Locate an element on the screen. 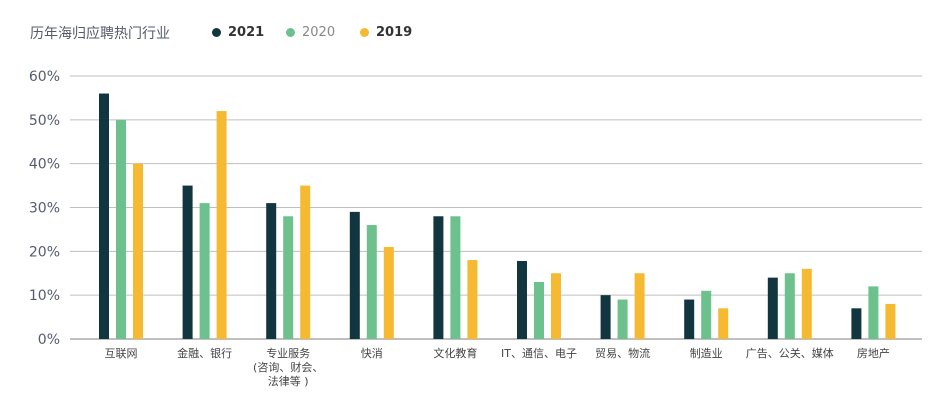  x-tick-label: (咨询、财会、 is located at coordinates (288, 367).